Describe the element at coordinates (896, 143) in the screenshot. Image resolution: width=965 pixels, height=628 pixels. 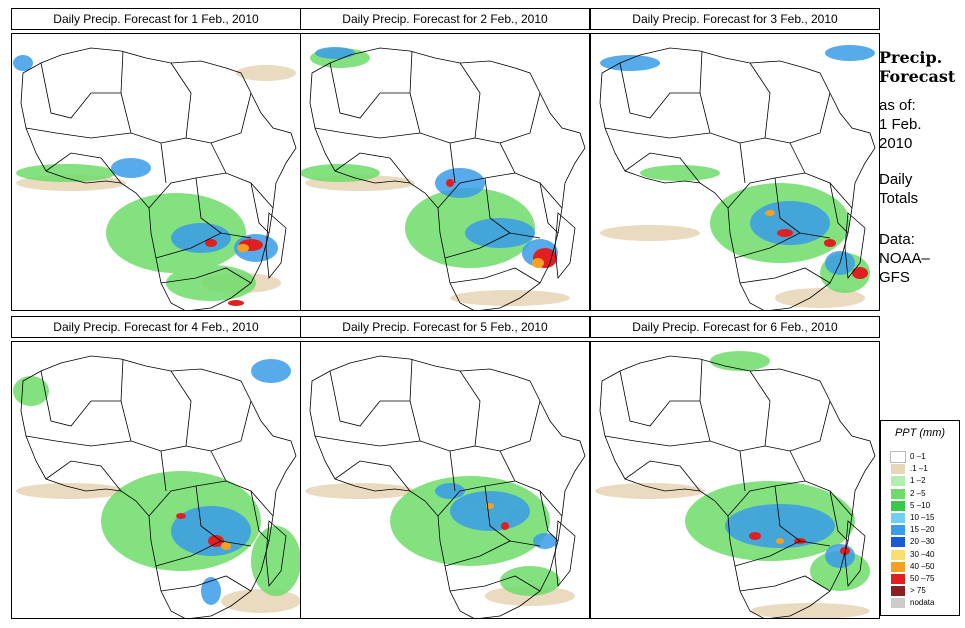
I see `asof-date-2: 2010` at that location.